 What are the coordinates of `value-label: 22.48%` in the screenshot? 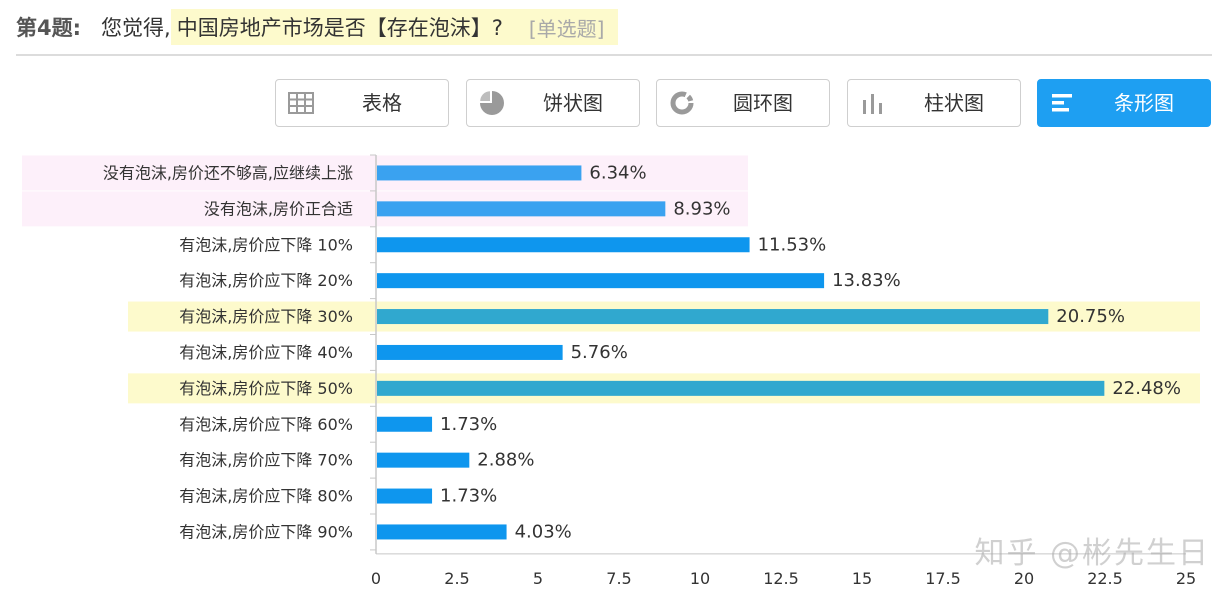 It's located at (1146, 388).